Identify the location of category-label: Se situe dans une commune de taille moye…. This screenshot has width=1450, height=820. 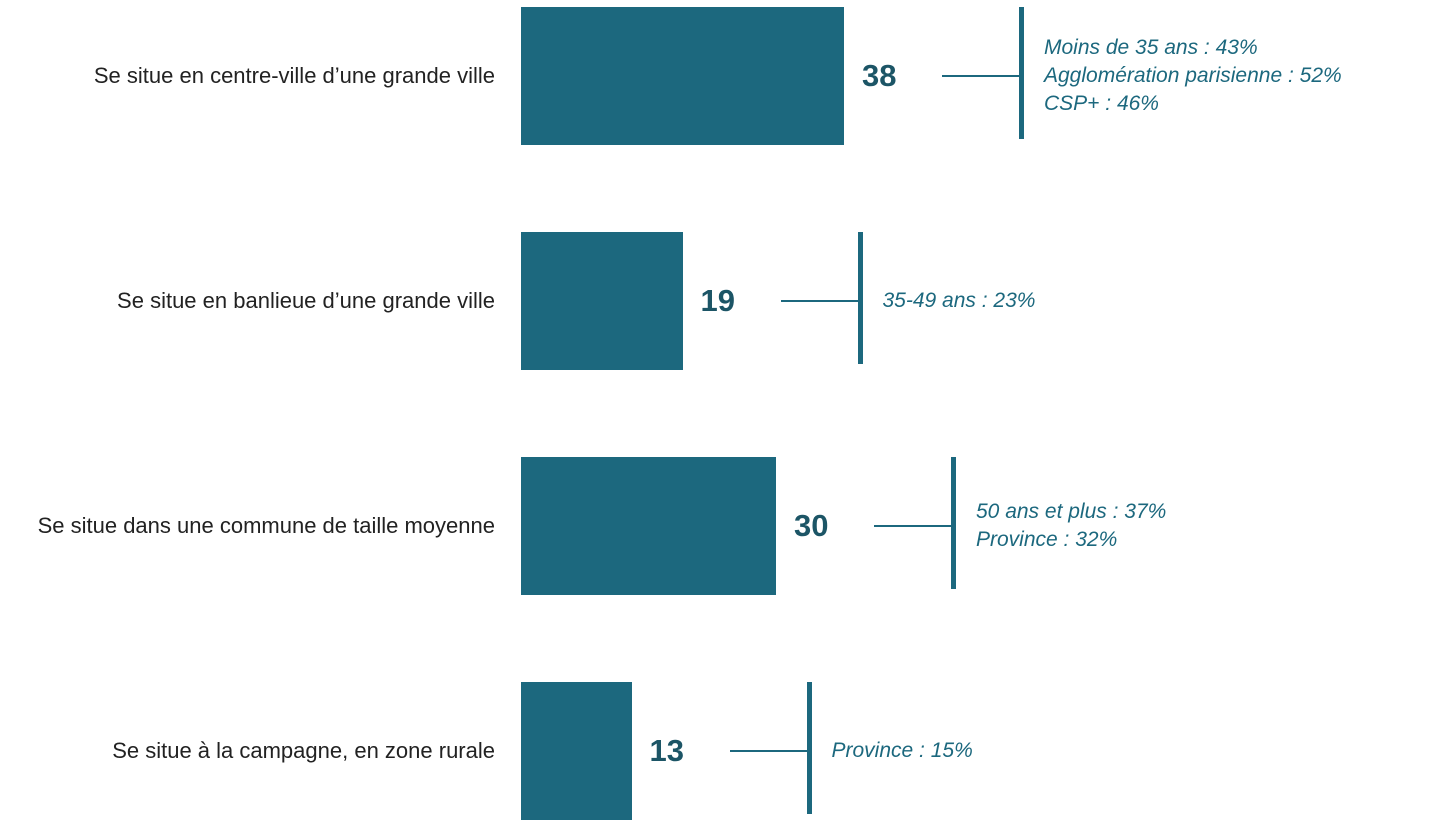
(247, 526).